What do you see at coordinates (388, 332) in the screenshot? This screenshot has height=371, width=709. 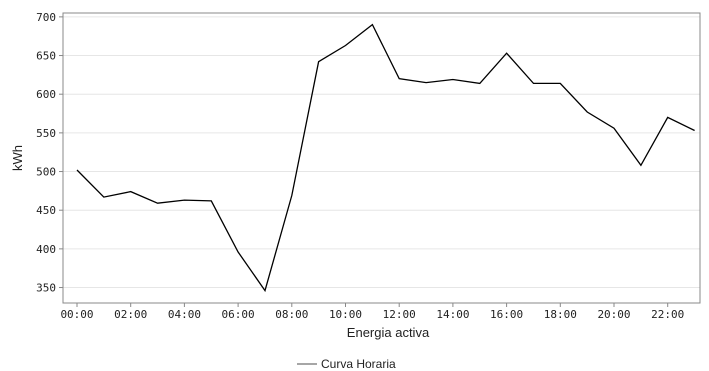 I see `x-axis-title: Energia activa` at bounding box center [388, 332].